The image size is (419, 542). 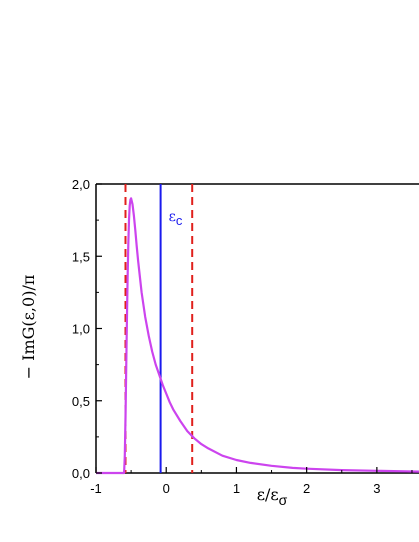 I want to click on x-tick-label: -1, so click(x=96, y=488).